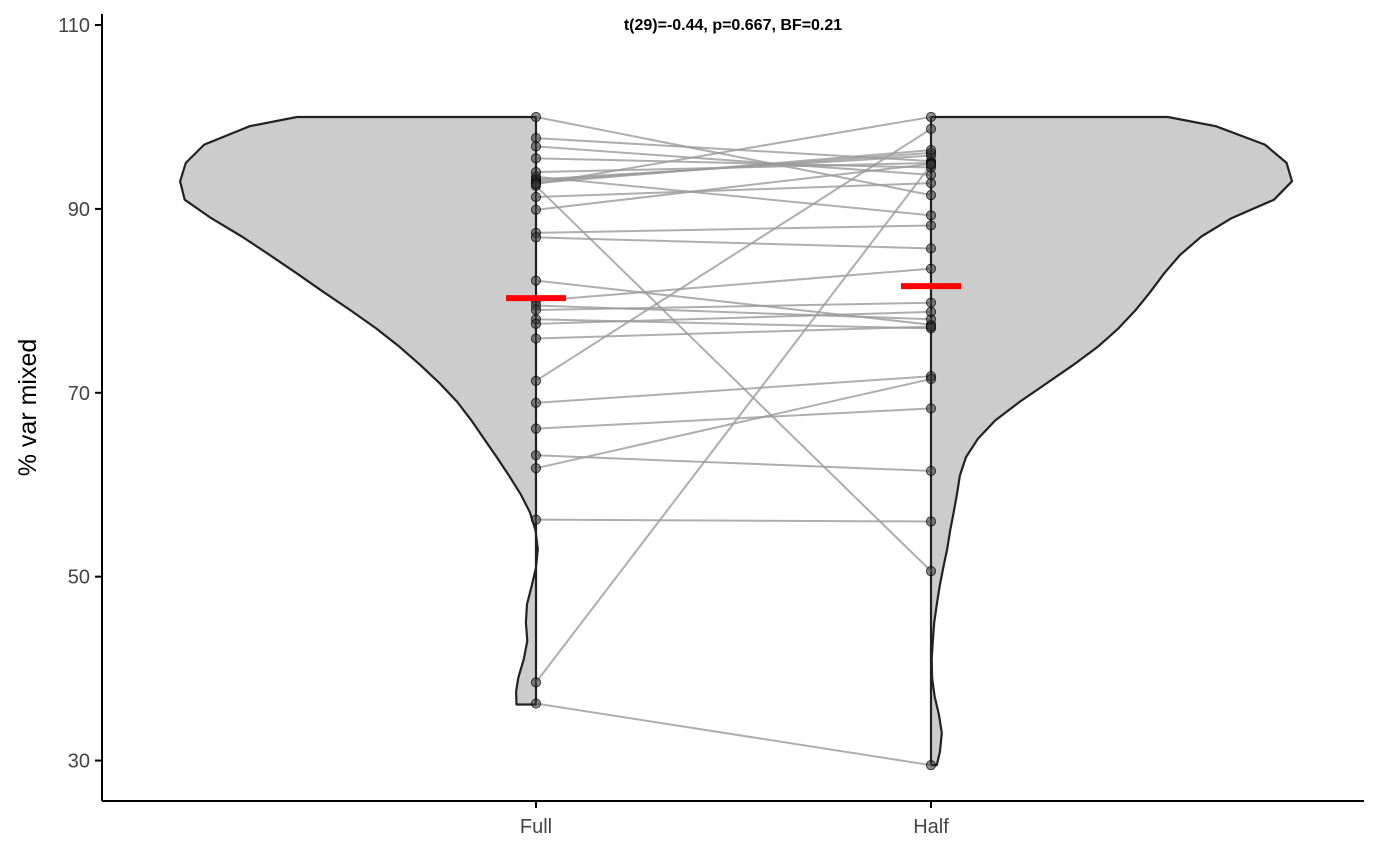 This screenshot has height=852, width=1380. I want to click on means-layer, so click(733, 292).